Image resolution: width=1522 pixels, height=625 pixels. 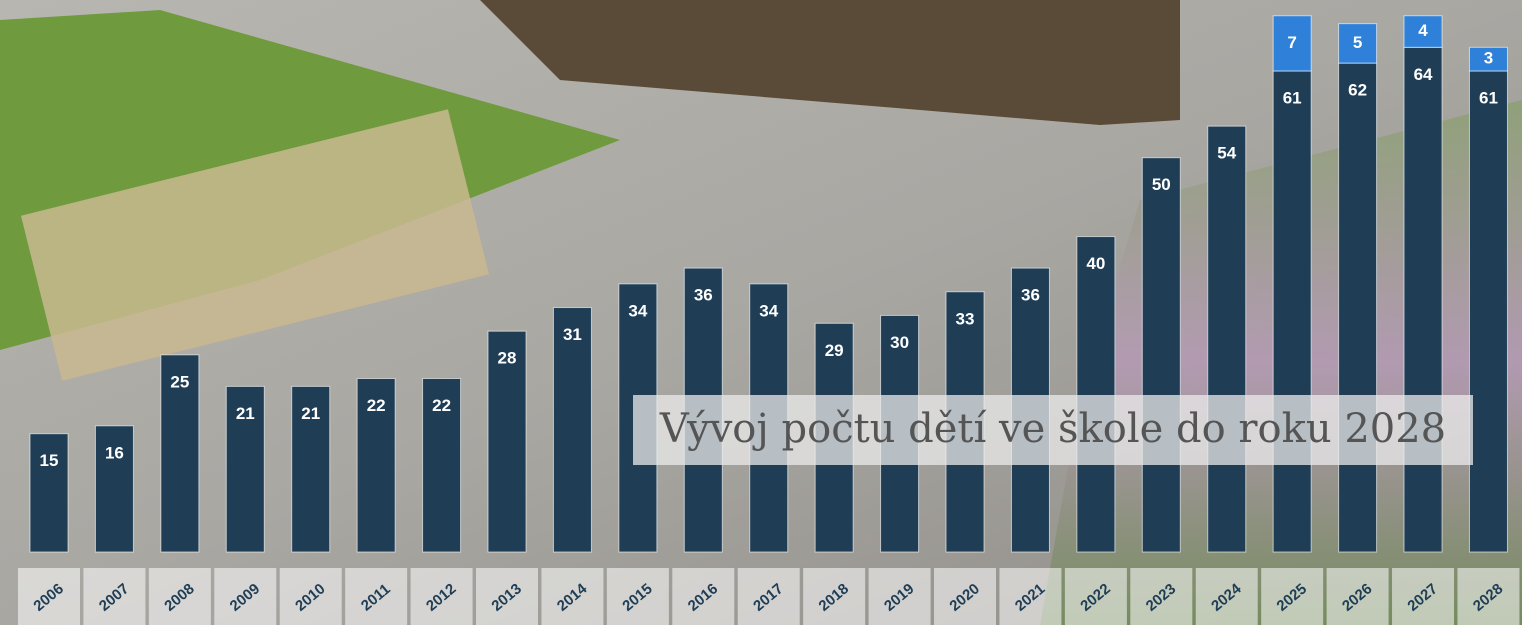 I want to click on value-label: 25, so click(x=179, y=381).